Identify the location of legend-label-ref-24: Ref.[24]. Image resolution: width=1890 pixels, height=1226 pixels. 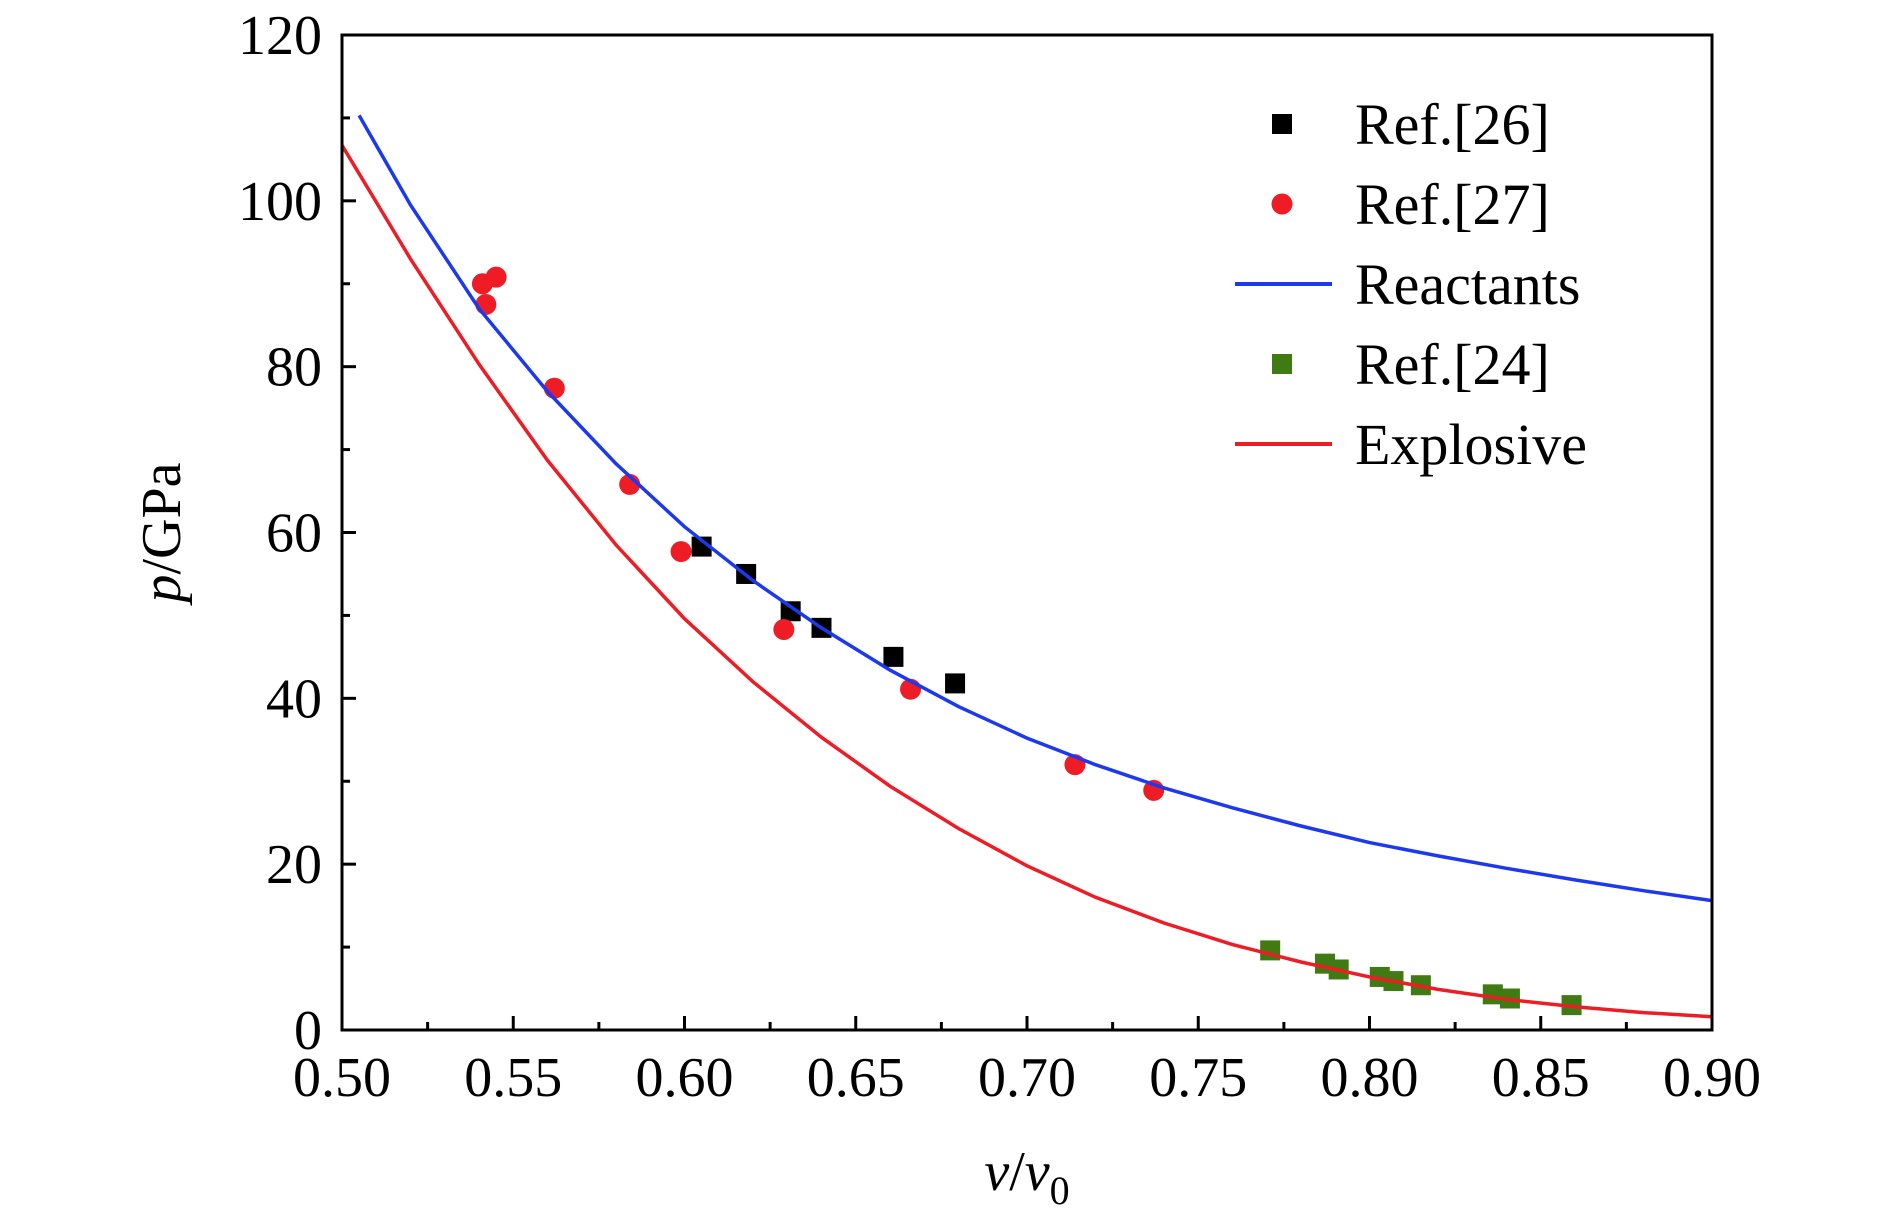
(1452, 364).